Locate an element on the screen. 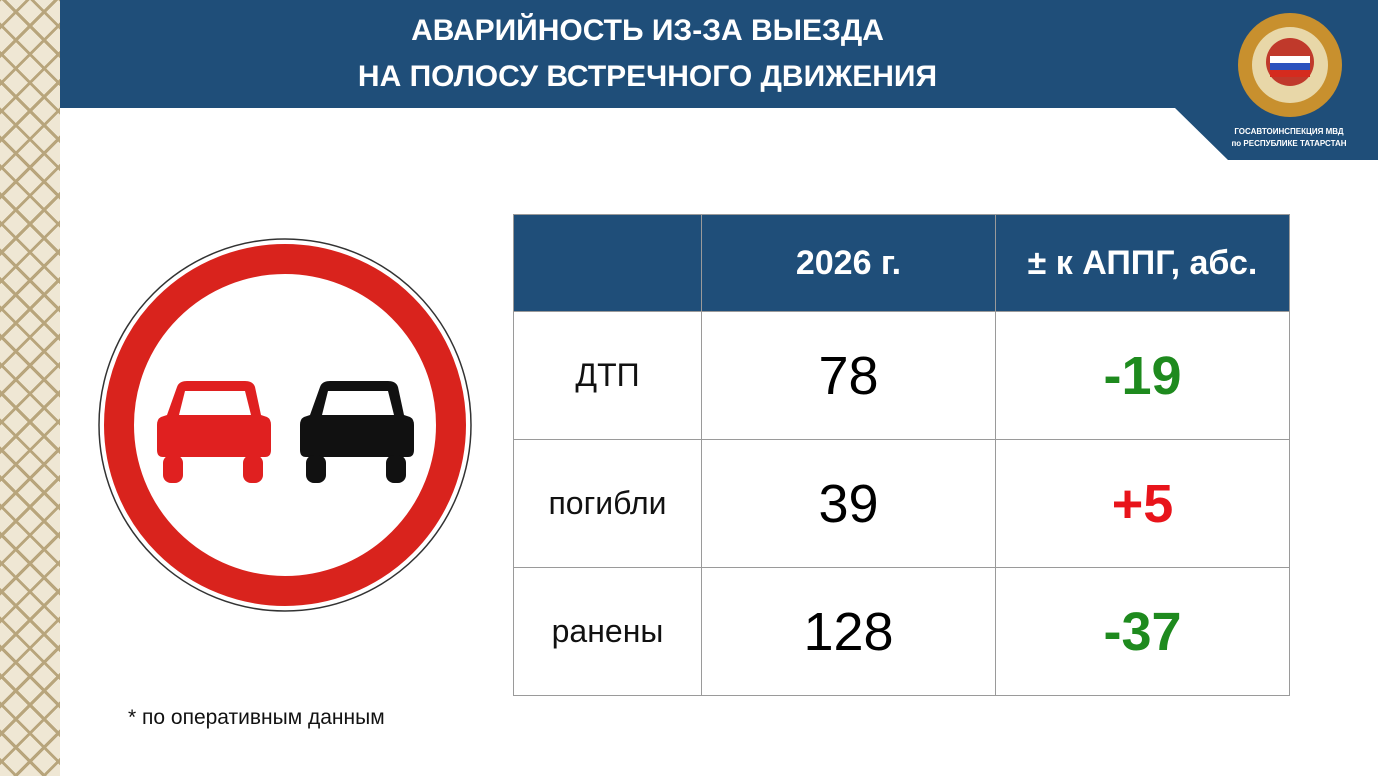 This screenshot has width=1378, height=776. header-cell is located at coordinates (607, 263).